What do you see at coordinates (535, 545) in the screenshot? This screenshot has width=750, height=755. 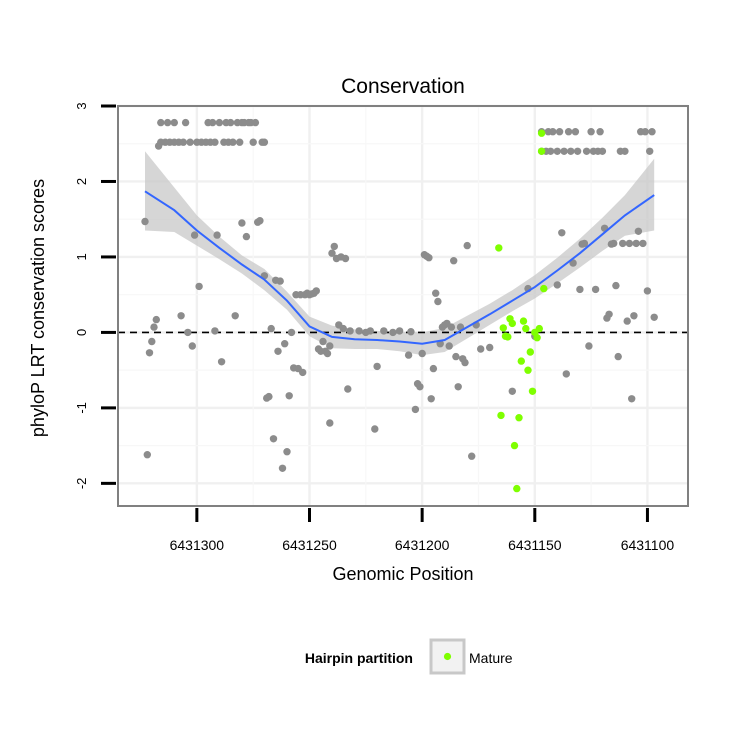 I see `x-tick-label-3: 6431150` at bounding box center [535, 545].